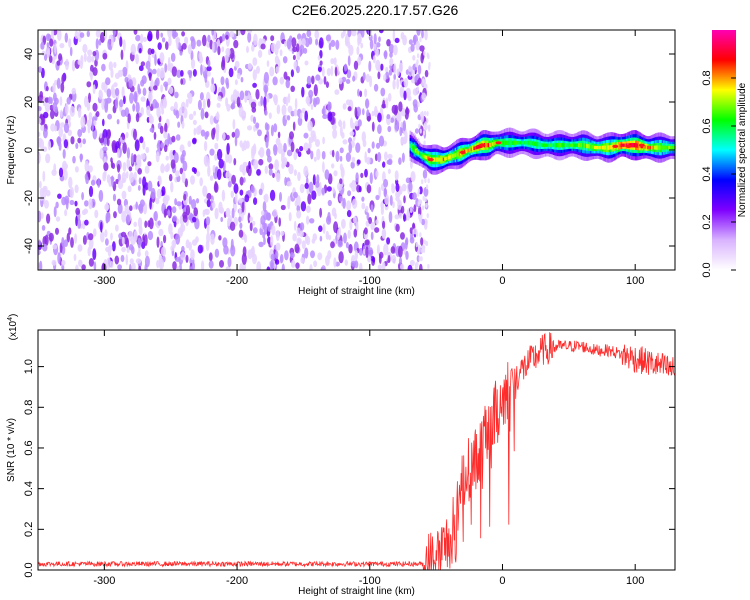 This screenshot has width=750, height=600. I want to click on ridge-peak, so click(641, 145).